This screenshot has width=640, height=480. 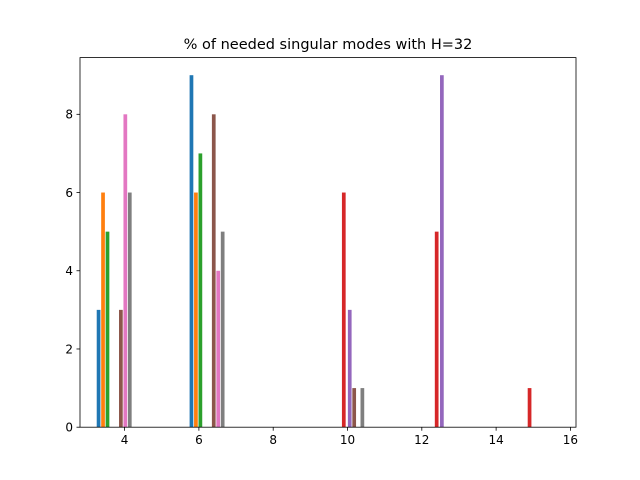 I want to click on x-tick-label: 14, so click(x=495, y=440).